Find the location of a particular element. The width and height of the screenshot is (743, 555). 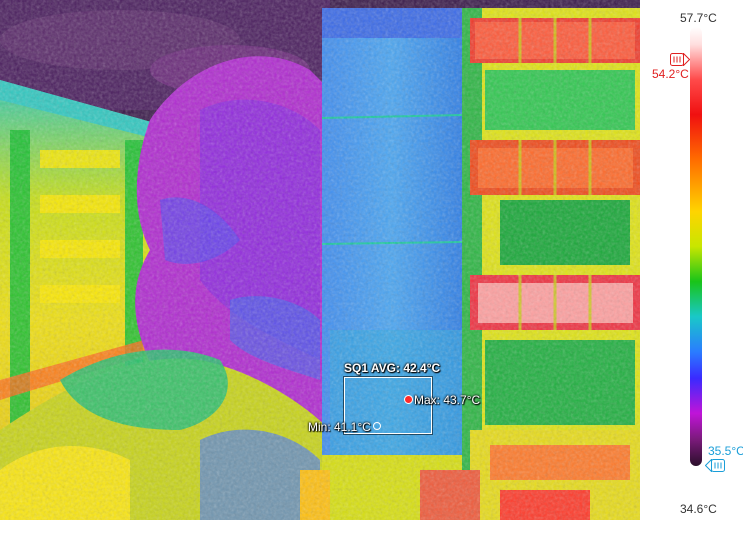

low-threshold-handle-icon is located at coordinates (715, 465).